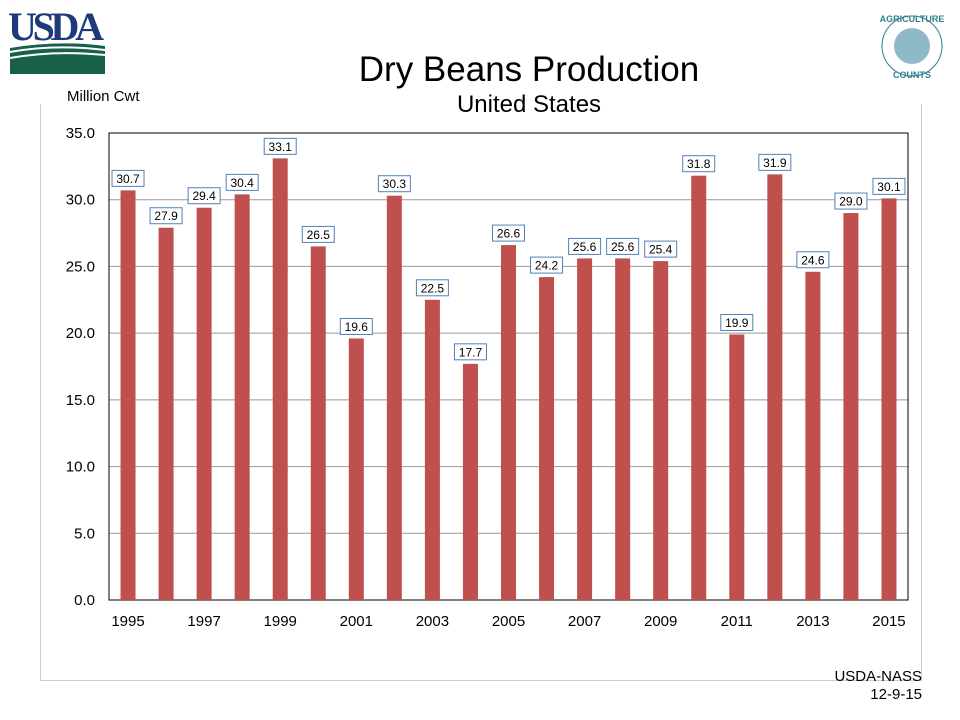  I want to click on y-tick-label: 35.0, so click(80, 133).